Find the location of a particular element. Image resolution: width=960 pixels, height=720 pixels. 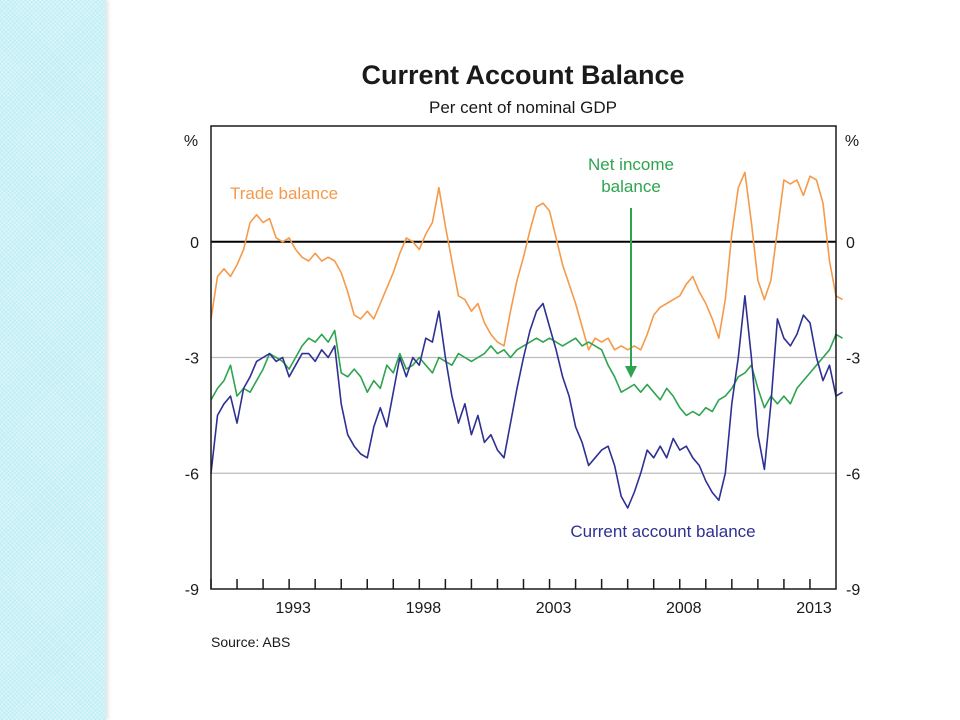

y-axis-unit-right: % is located at coordinates (852, 141).